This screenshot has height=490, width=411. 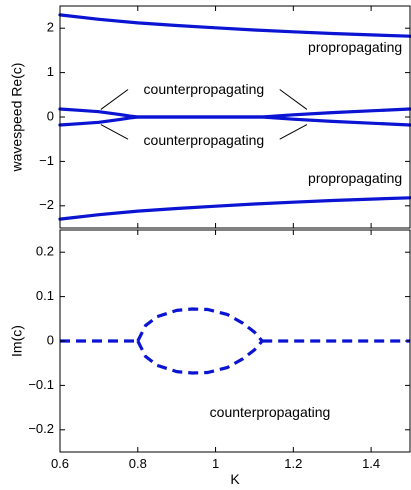 What do you see at coordinates (138, 463) in the screenshot?
I see `bottom-xtick-label: 0.8` at bounding box center [138, 463].